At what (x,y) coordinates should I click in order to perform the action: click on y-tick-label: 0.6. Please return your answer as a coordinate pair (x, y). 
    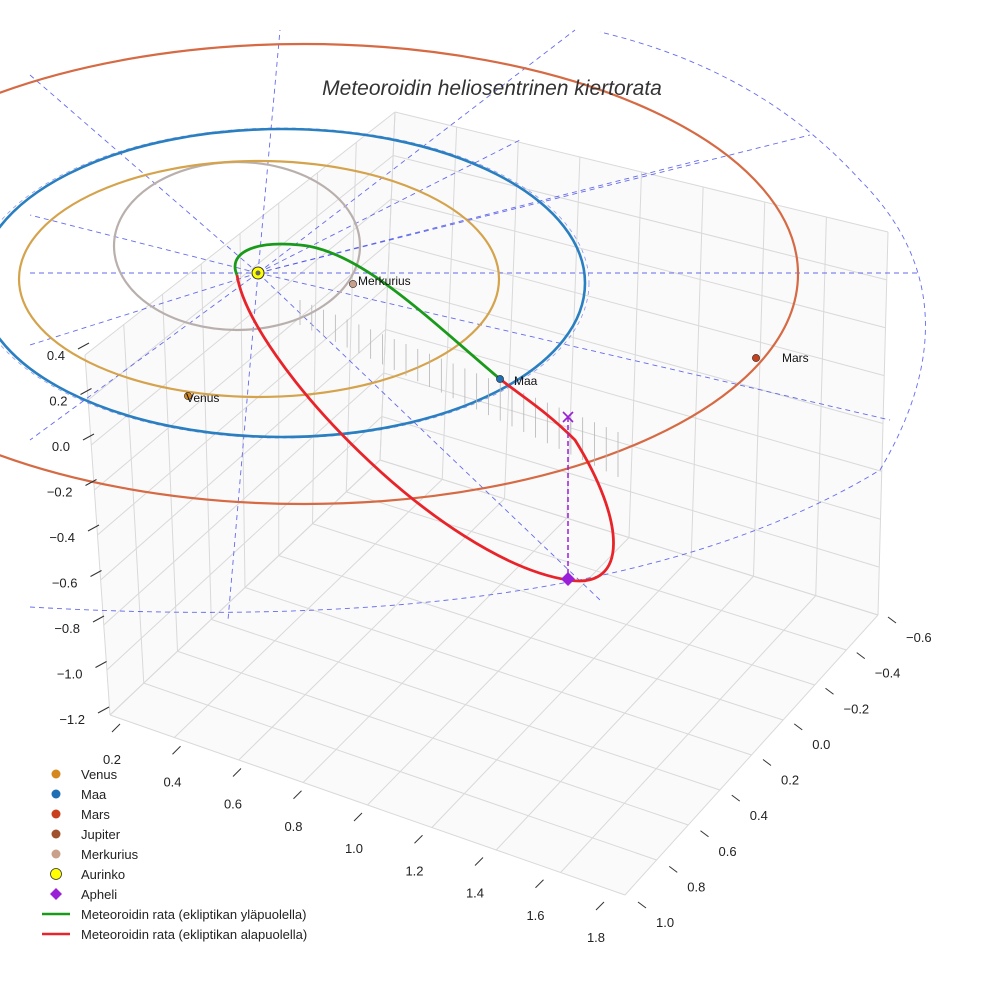
    Looking at the image, I should click on (728, 851).